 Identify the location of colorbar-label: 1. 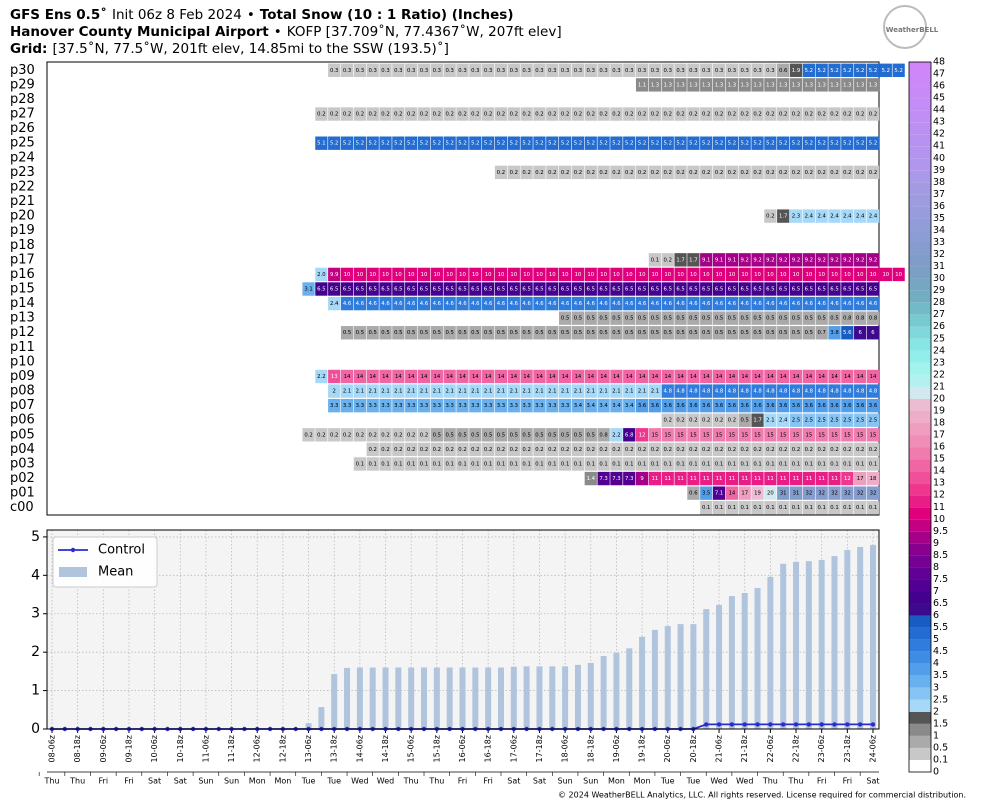
(936, 735).